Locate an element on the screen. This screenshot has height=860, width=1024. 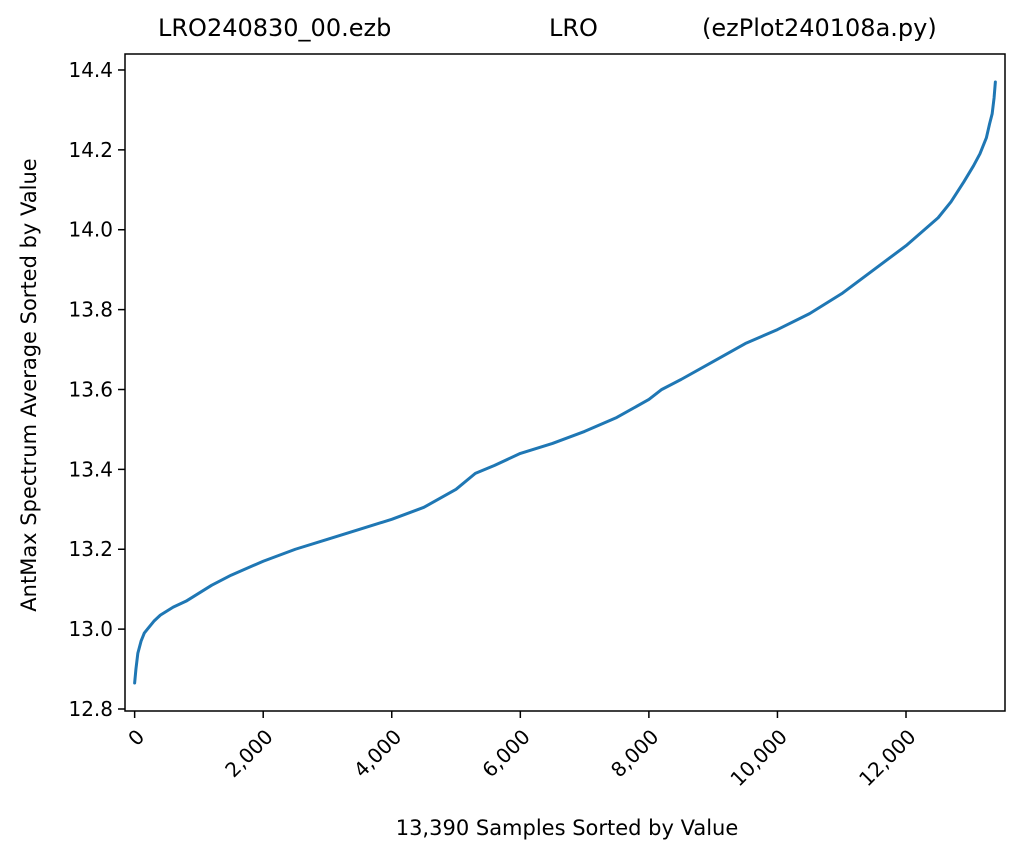
x-tick-label: 6,000 is located at coordinates (505, 753).